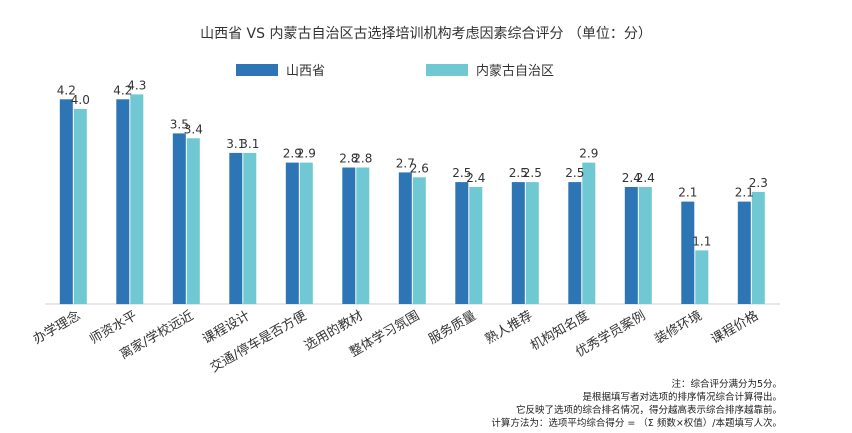  Describe the element at coordinates (258, 342) in the screenshot. I see `x-tick-label-4: 交通/停车是否方便` at that location.